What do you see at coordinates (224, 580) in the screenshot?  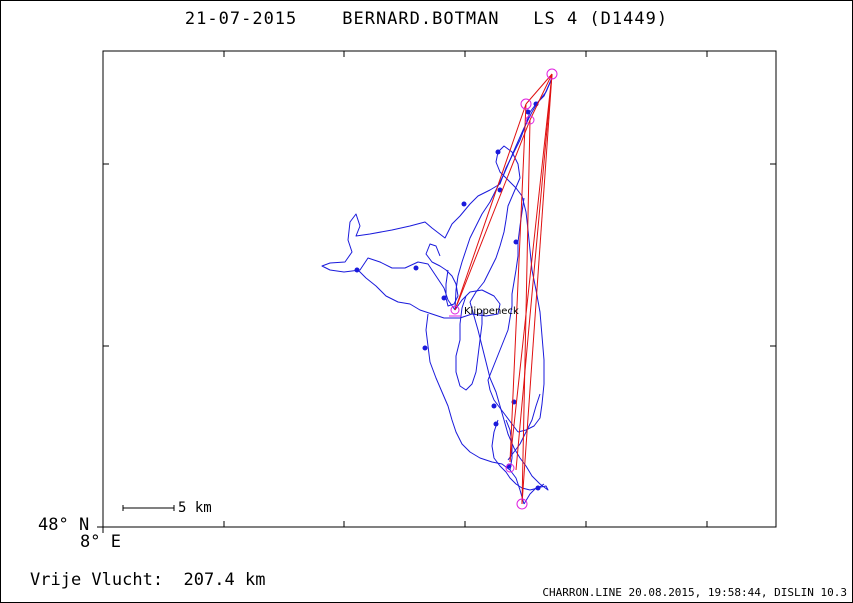 I see `summary-distance: 207.4 km` at bounding box center [224, 580].